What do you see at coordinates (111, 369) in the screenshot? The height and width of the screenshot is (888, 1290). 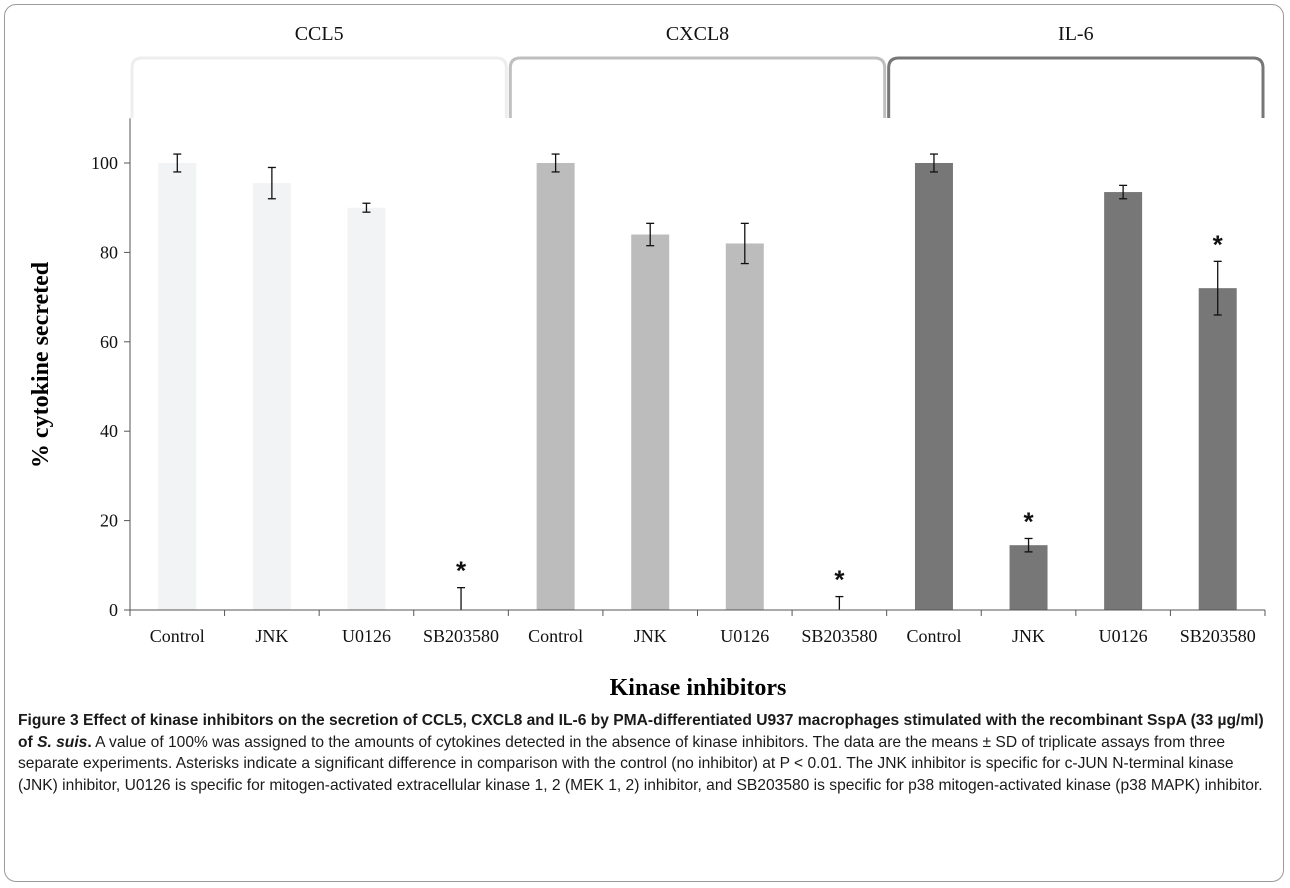 I see `y-axis: 0 20 40 60 80 100` at bounding box center [111, 369].